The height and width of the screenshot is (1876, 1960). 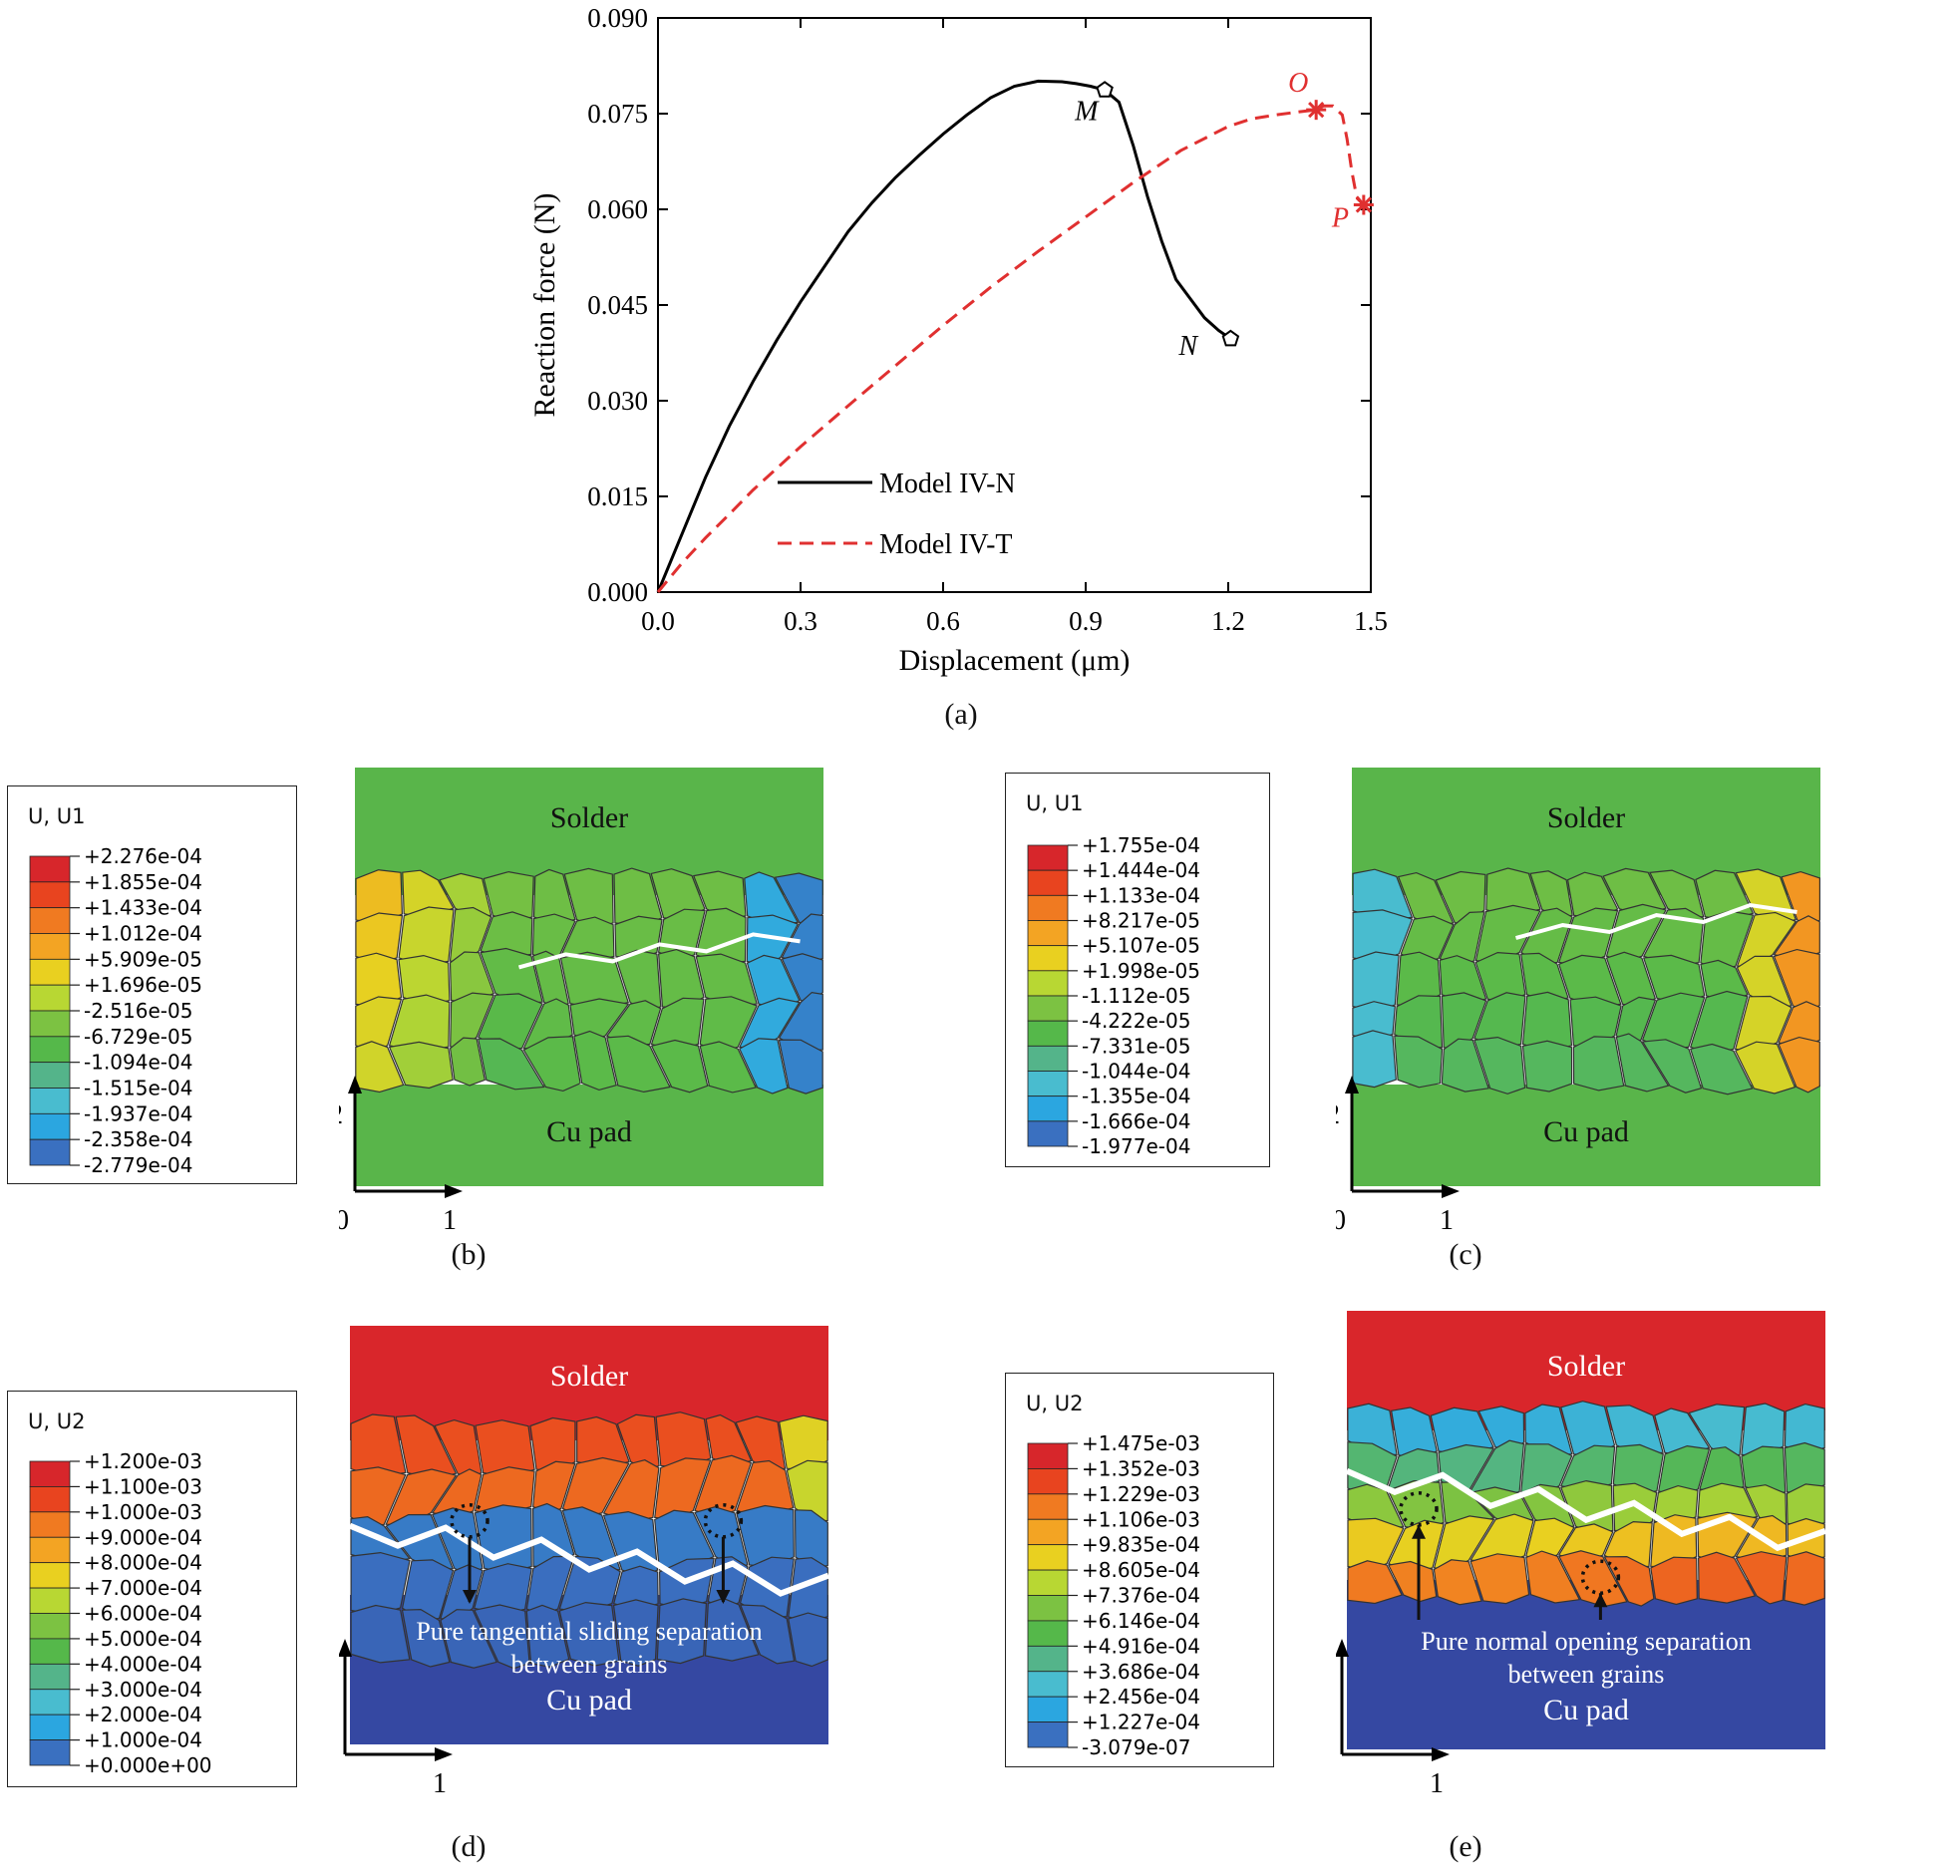 I want to click on y-axis-label: Reaction force (N), so click(x=544, y=306).